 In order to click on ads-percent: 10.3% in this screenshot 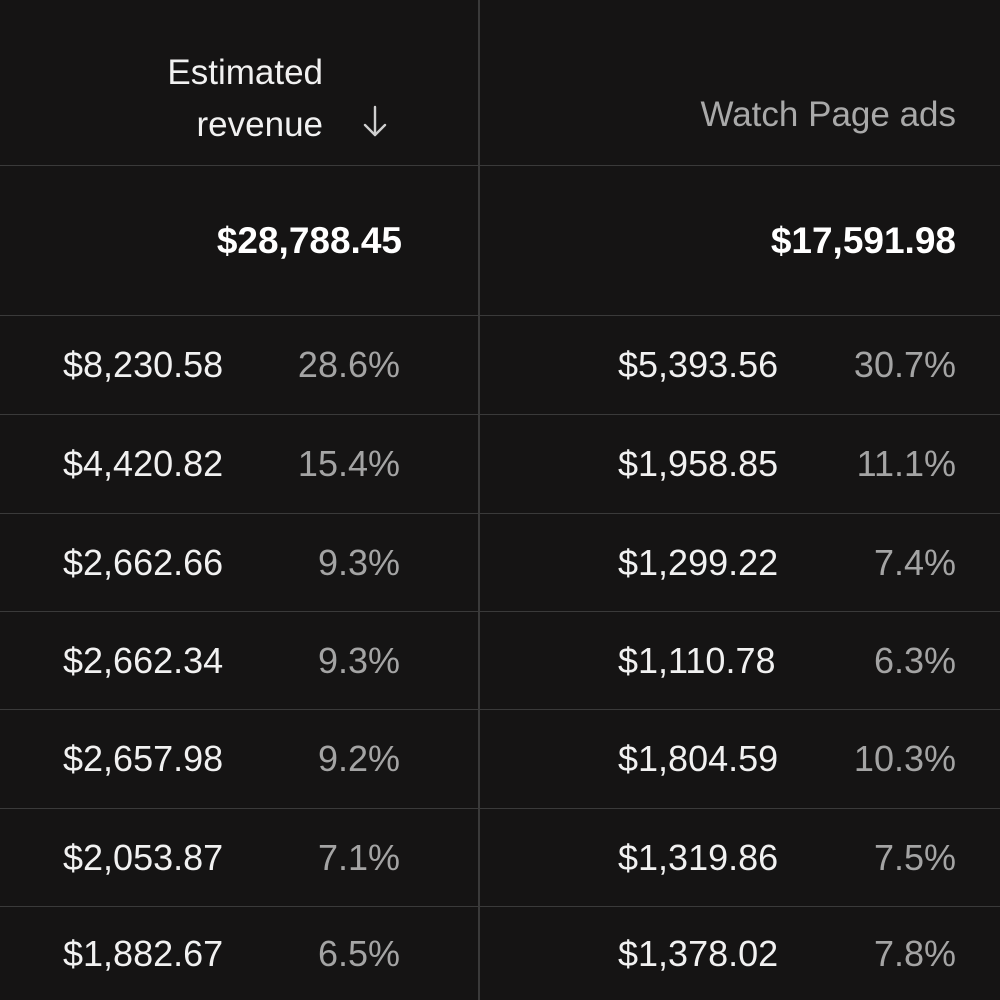, I will do `click(904, 758)`.